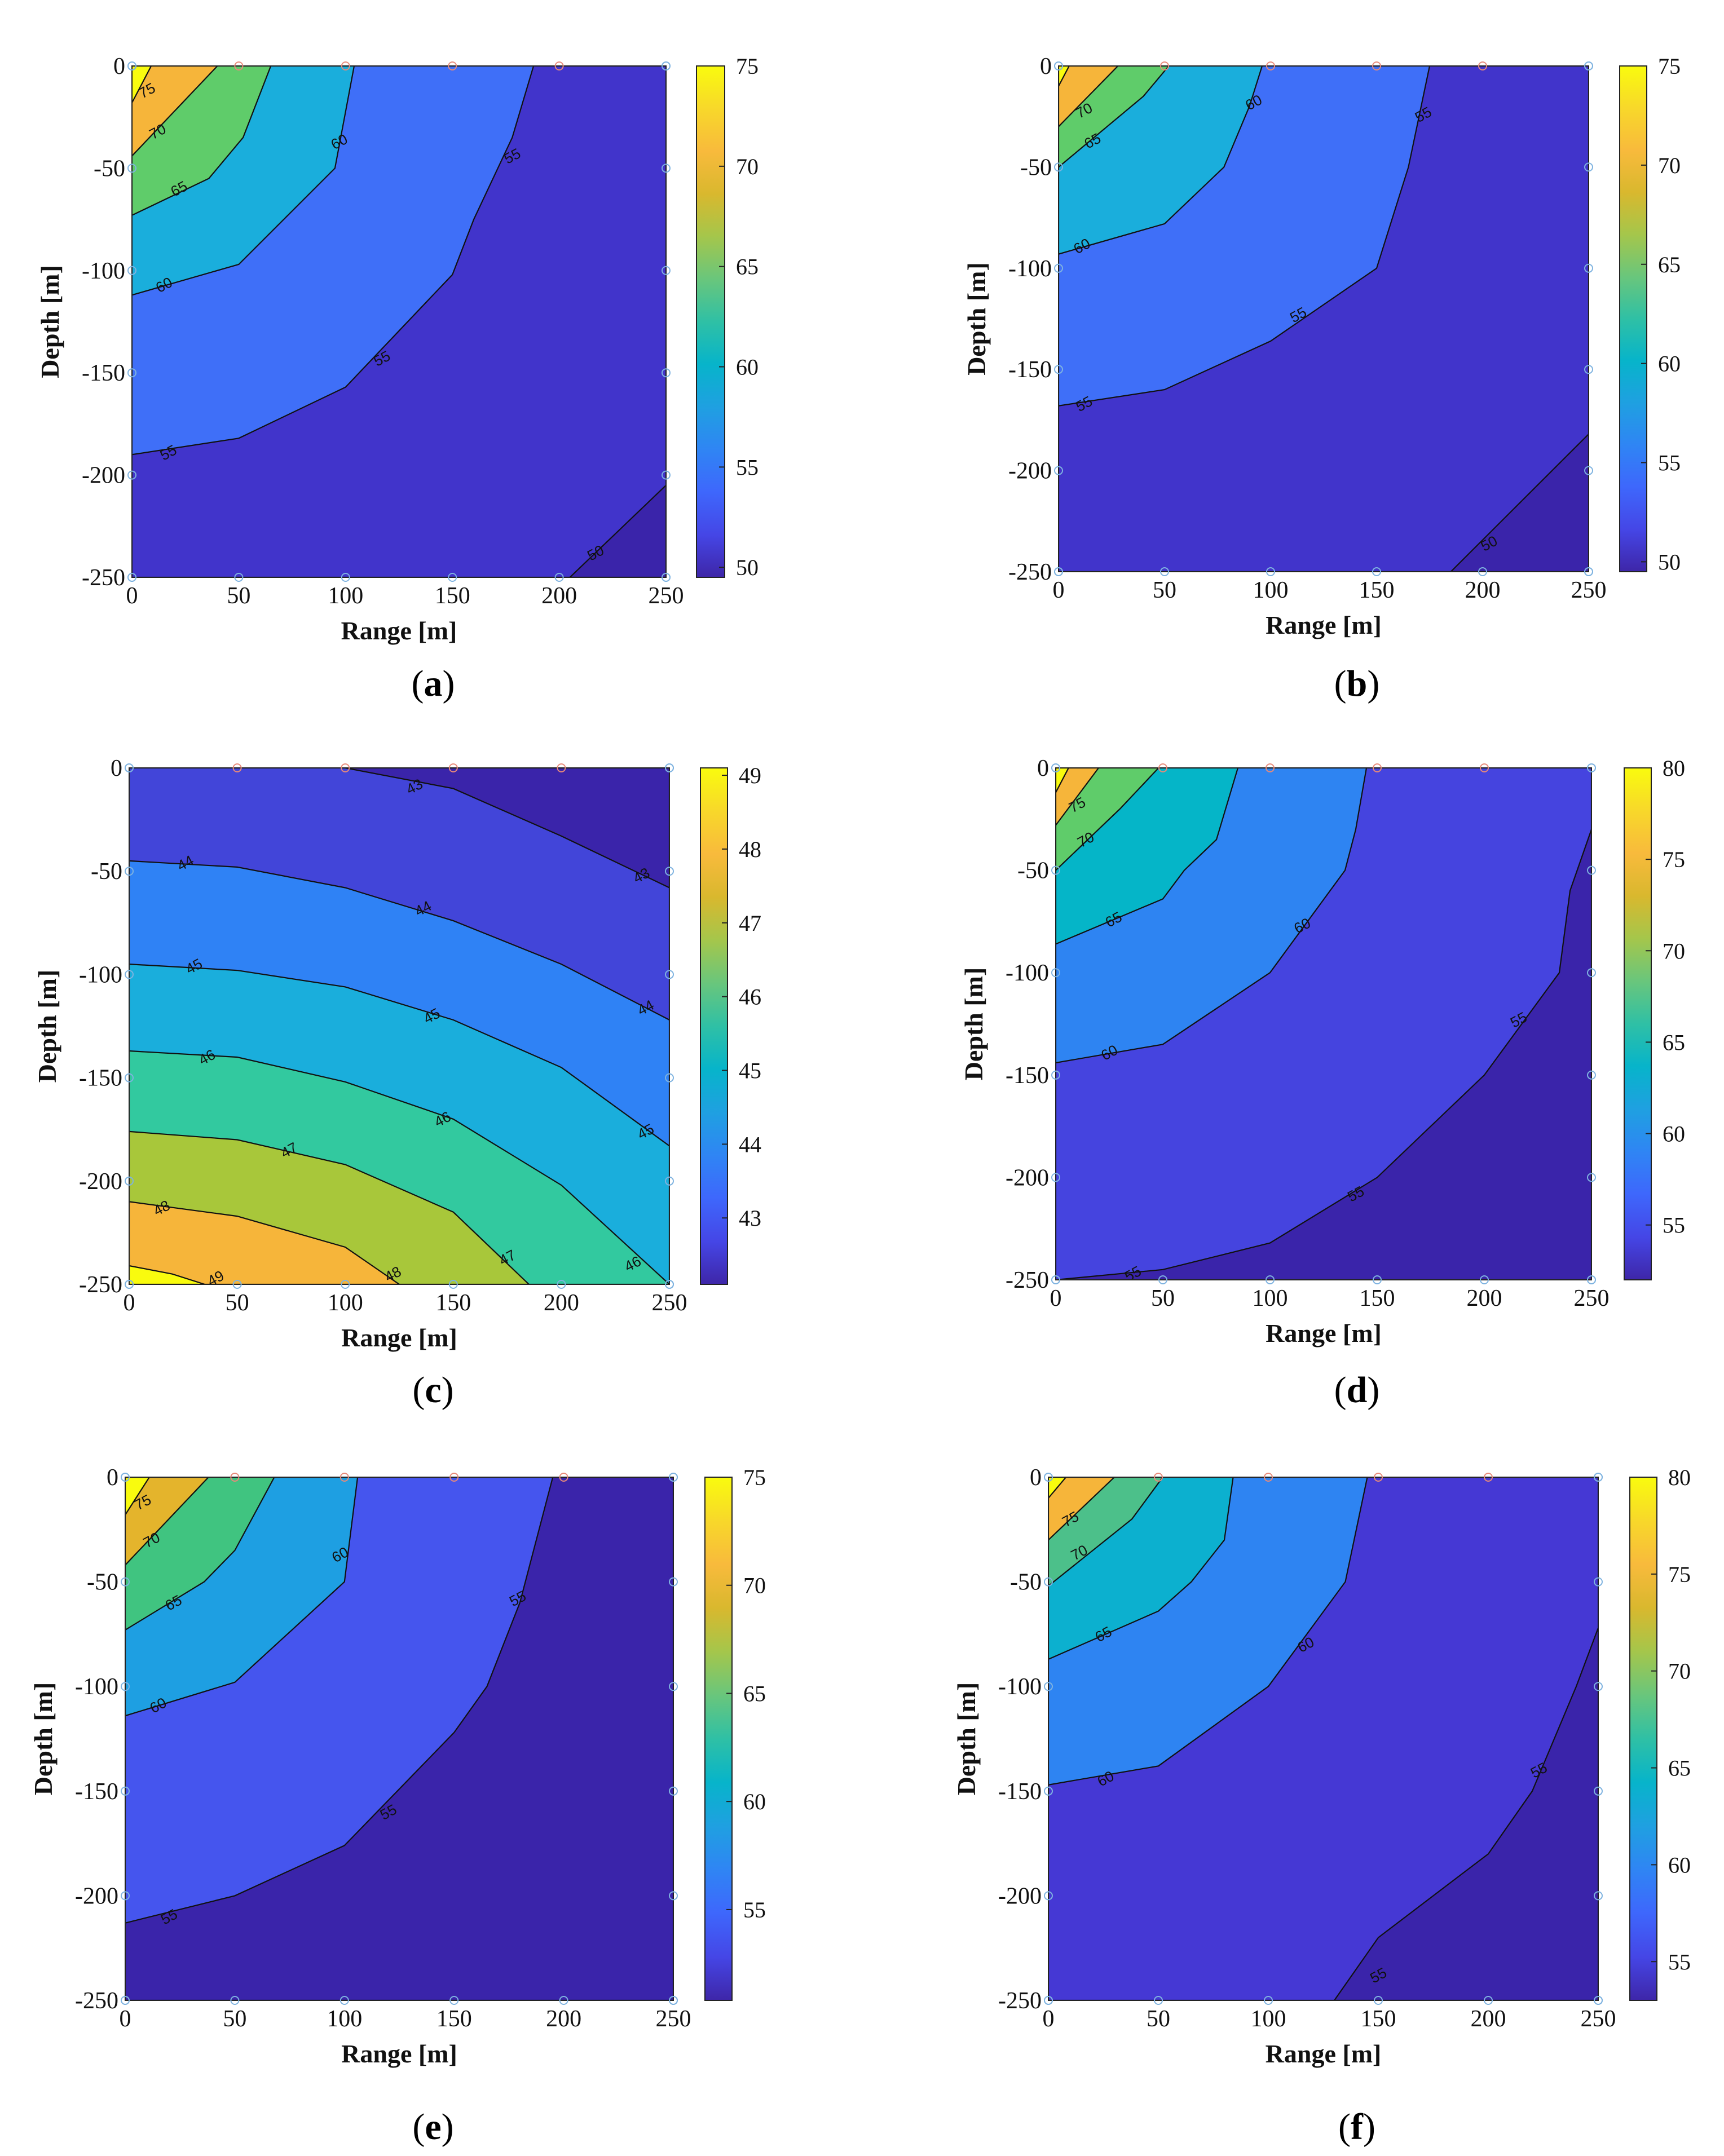 The image size is (1724, 2156). What do you see at coordinates (234, 2019) in the screenshot?
I see `x-tick-label: 50` at bounding box center [234, 2019].